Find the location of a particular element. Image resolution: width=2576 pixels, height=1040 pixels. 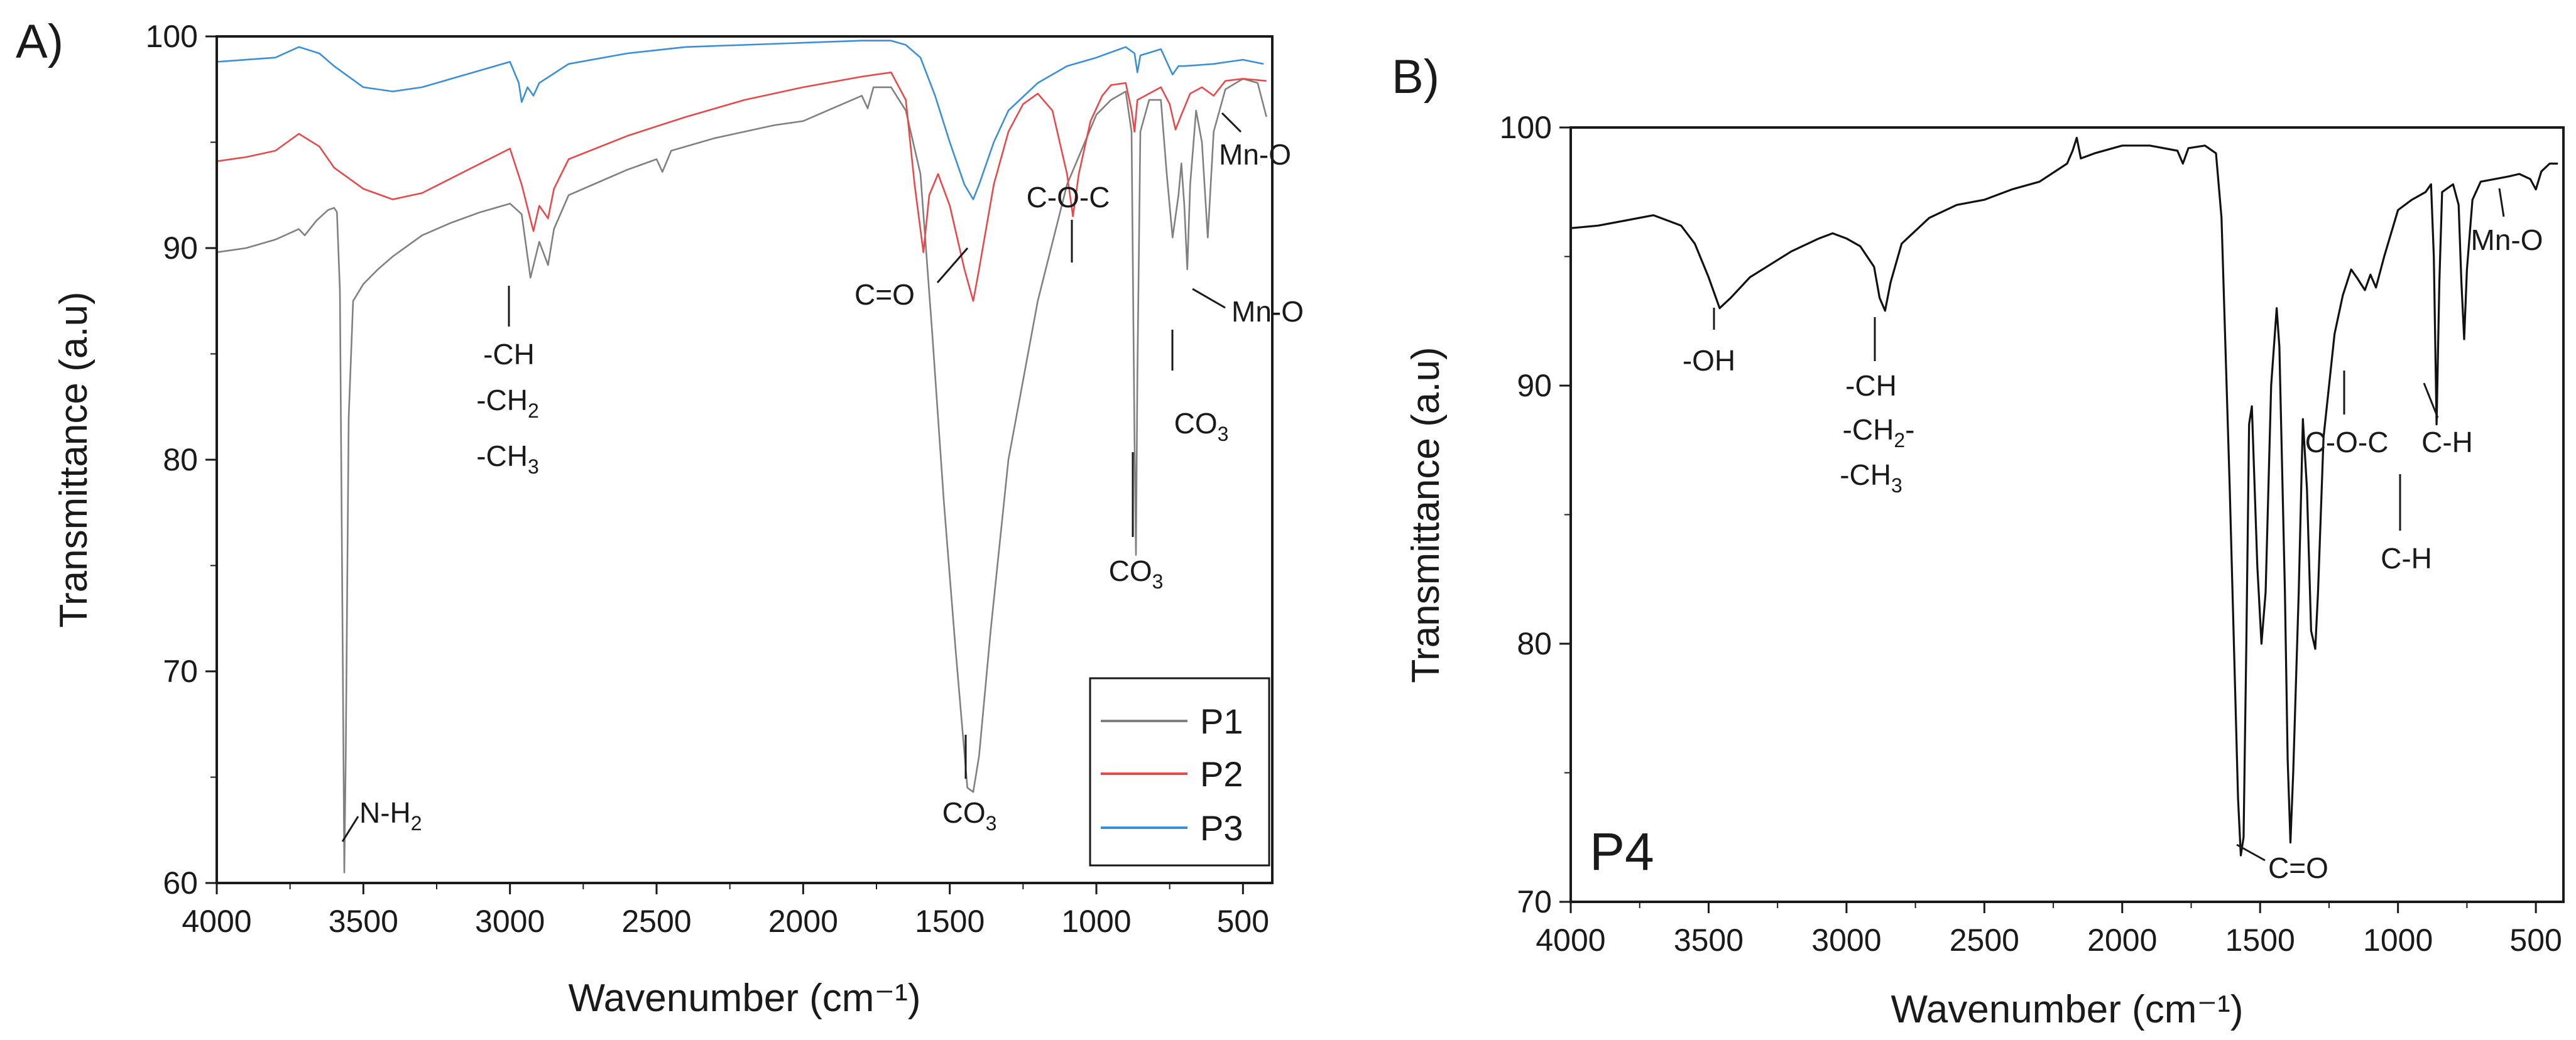

annotation-ch3-b: -CH3 is located at coordinates (1871, 477).